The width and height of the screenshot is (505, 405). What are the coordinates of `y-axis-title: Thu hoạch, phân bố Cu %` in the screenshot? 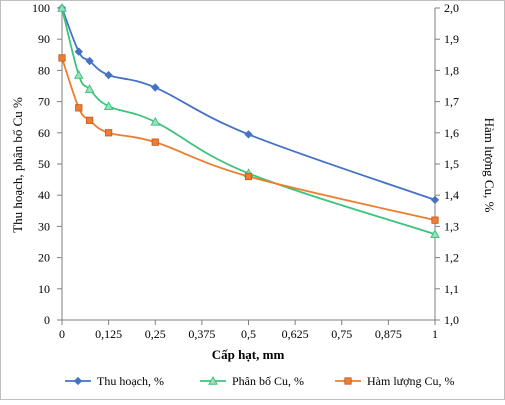 It's located at (17, 165).